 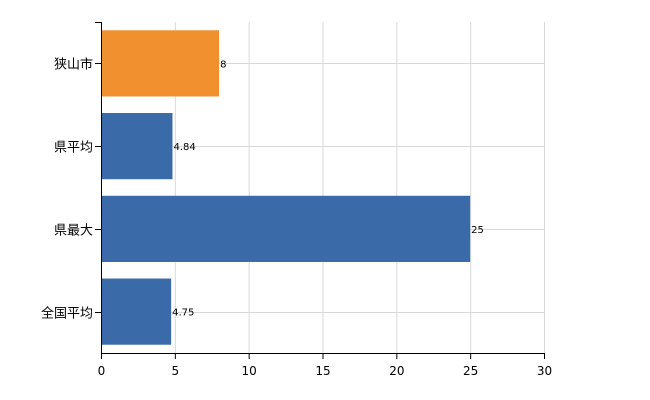 What do you see at coordinates (249, 371) in the screenshot?
I see `x-tick-label: 10` at bounding box center [249, 371].